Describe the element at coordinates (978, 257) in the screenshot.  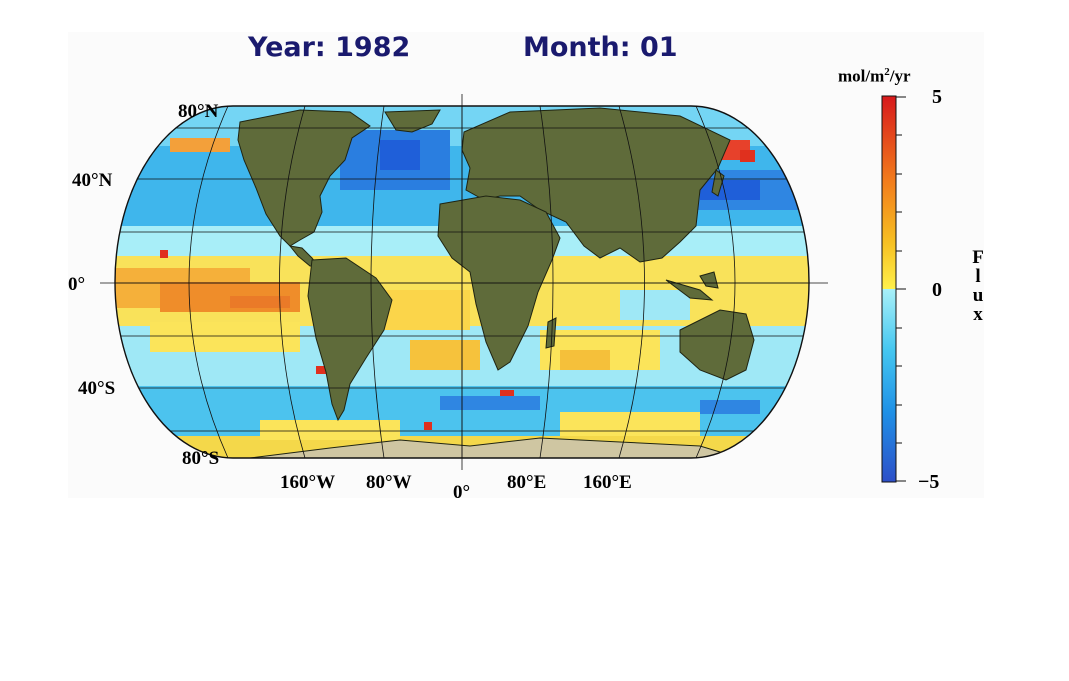
I see `colorbar-title-letter: F` at that location.